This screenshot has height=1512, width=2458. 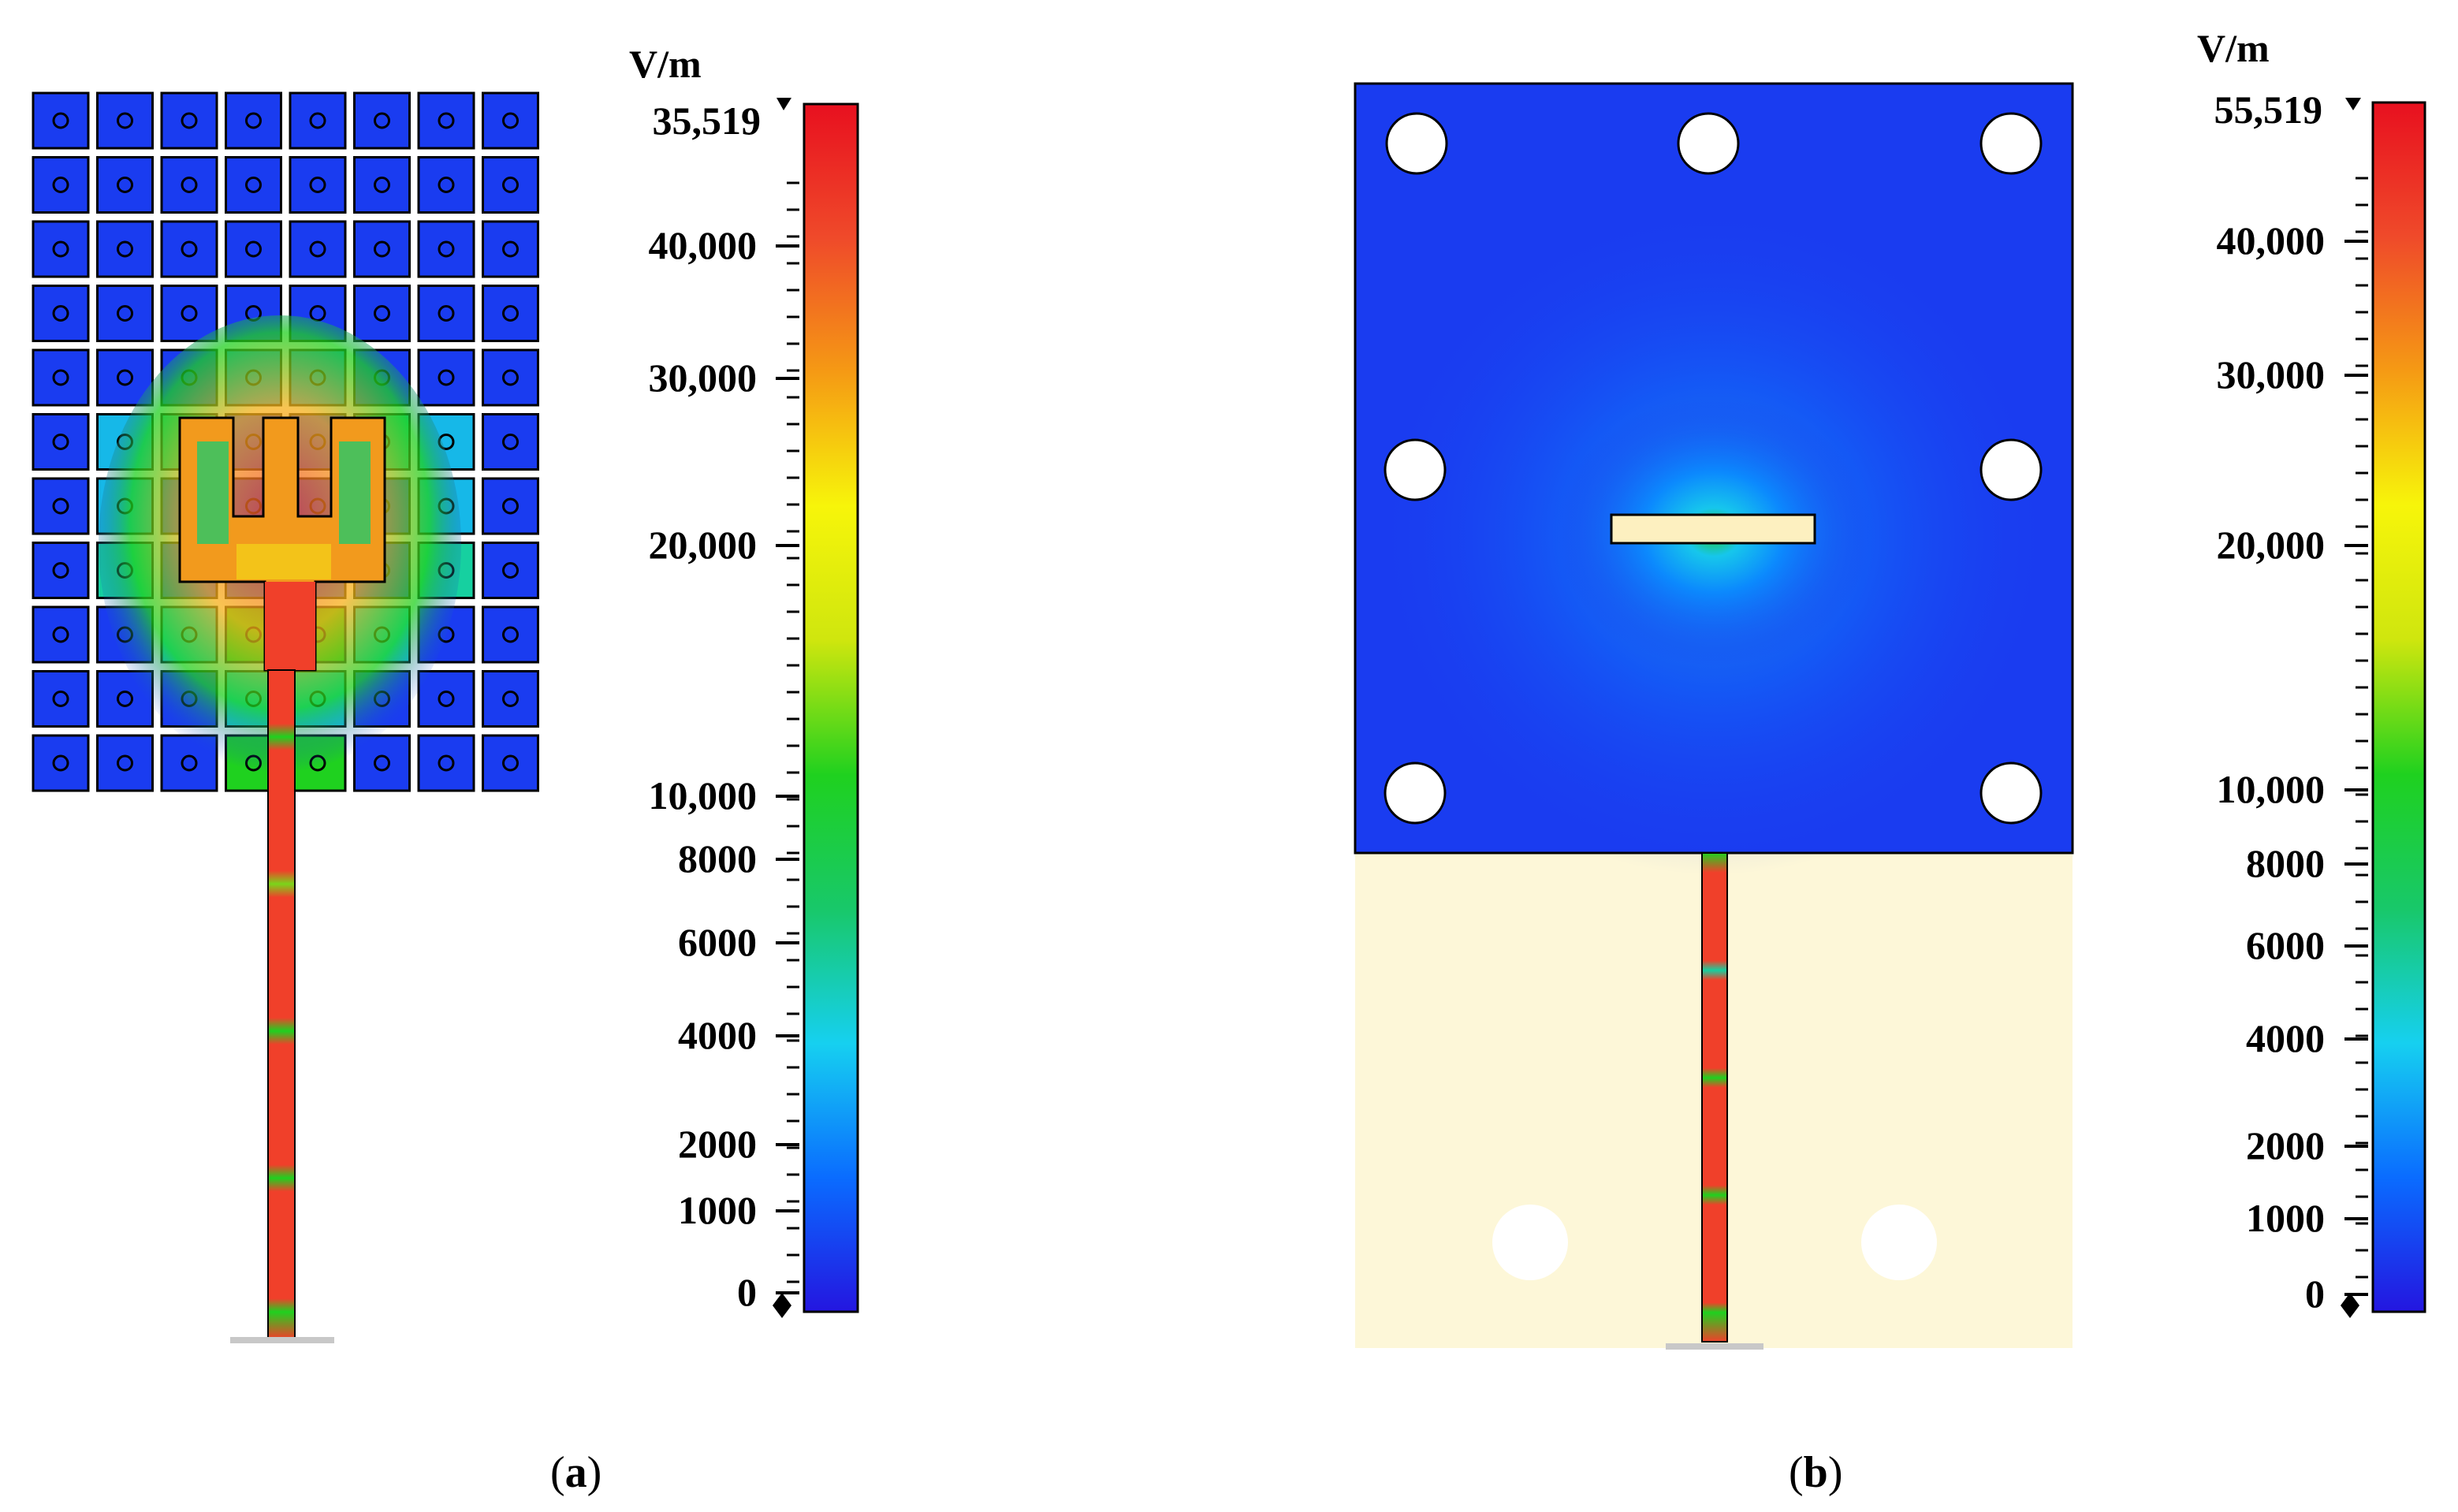 I want to click on colorbar-tick-label: 2000, so click(x=718, y=1144).